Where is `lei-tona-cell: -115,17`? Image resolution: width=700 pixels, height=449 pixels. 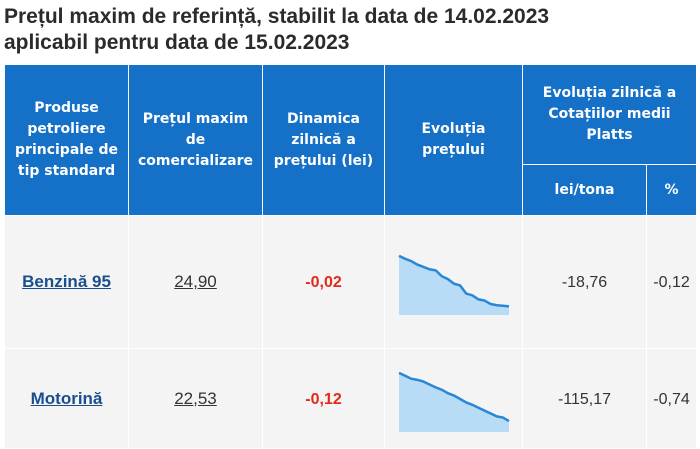
lei-tona-cell: -115,17 is located at coordinates (584, 398).